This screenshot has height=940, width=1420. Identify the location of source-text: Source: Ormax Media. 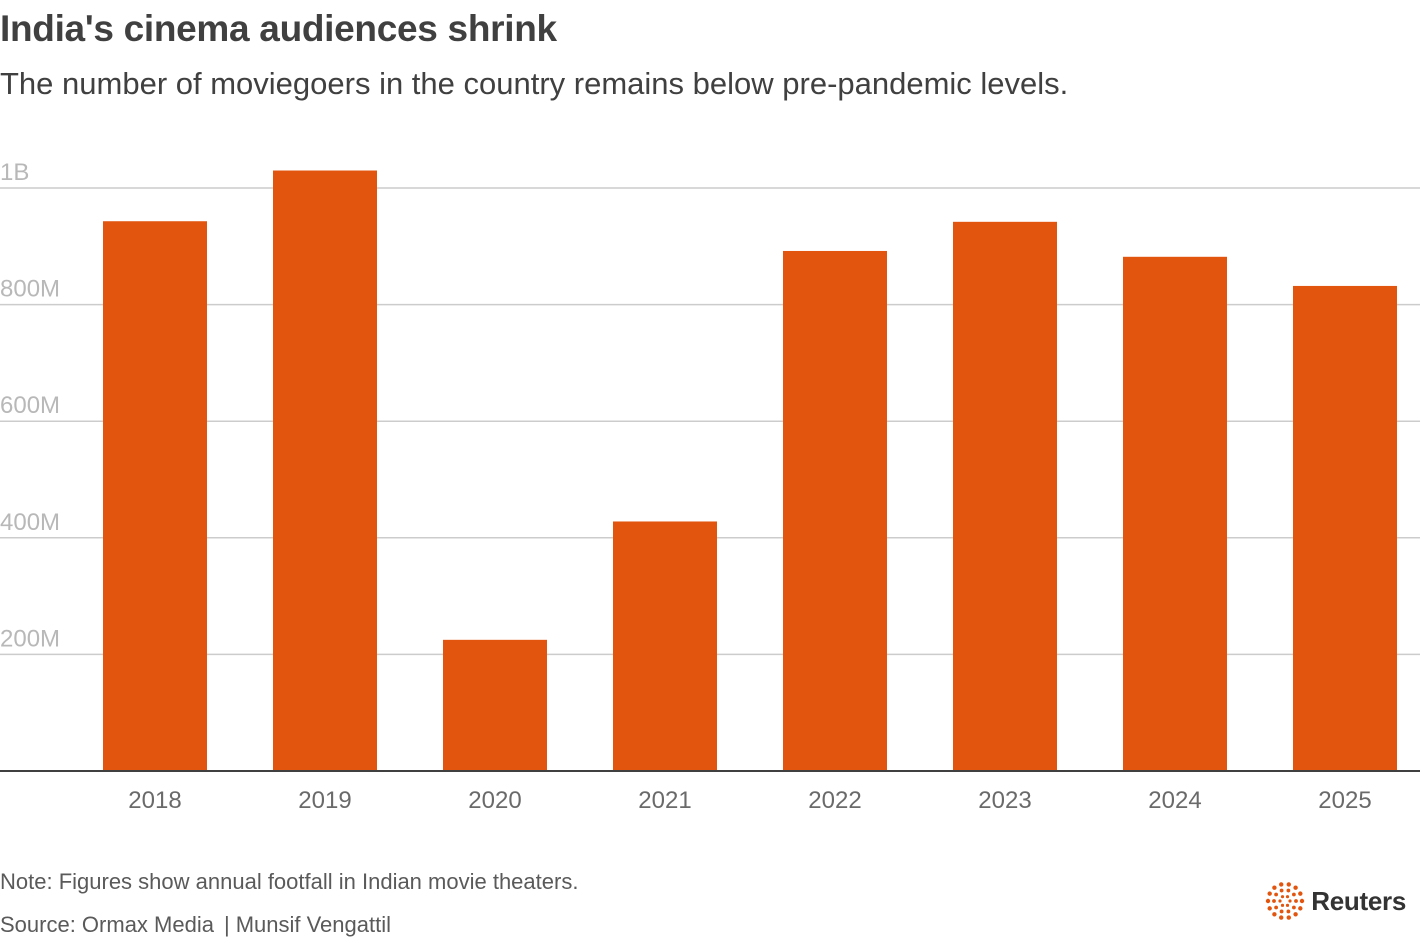
(107, 924).